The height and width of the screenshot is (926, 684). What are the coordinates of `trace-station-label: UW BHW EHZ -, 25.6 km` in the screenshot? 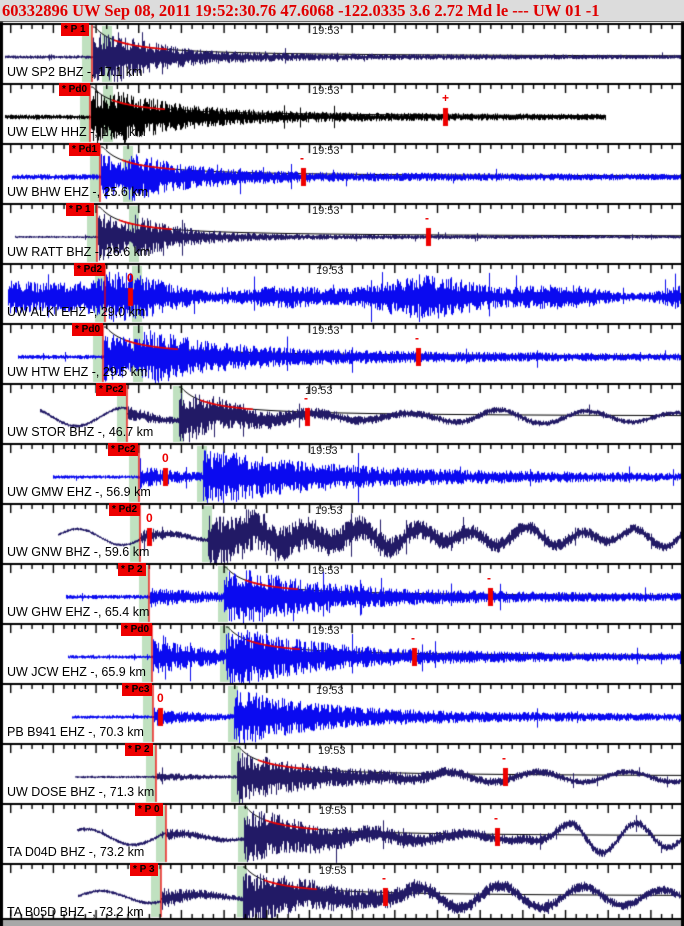 It's located at (77, 192).